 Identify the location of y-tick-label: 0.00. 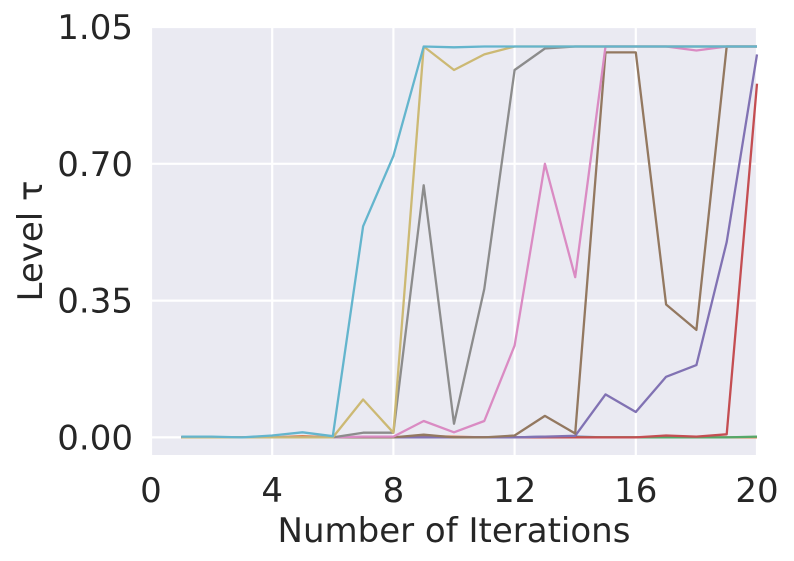
(95, 438).